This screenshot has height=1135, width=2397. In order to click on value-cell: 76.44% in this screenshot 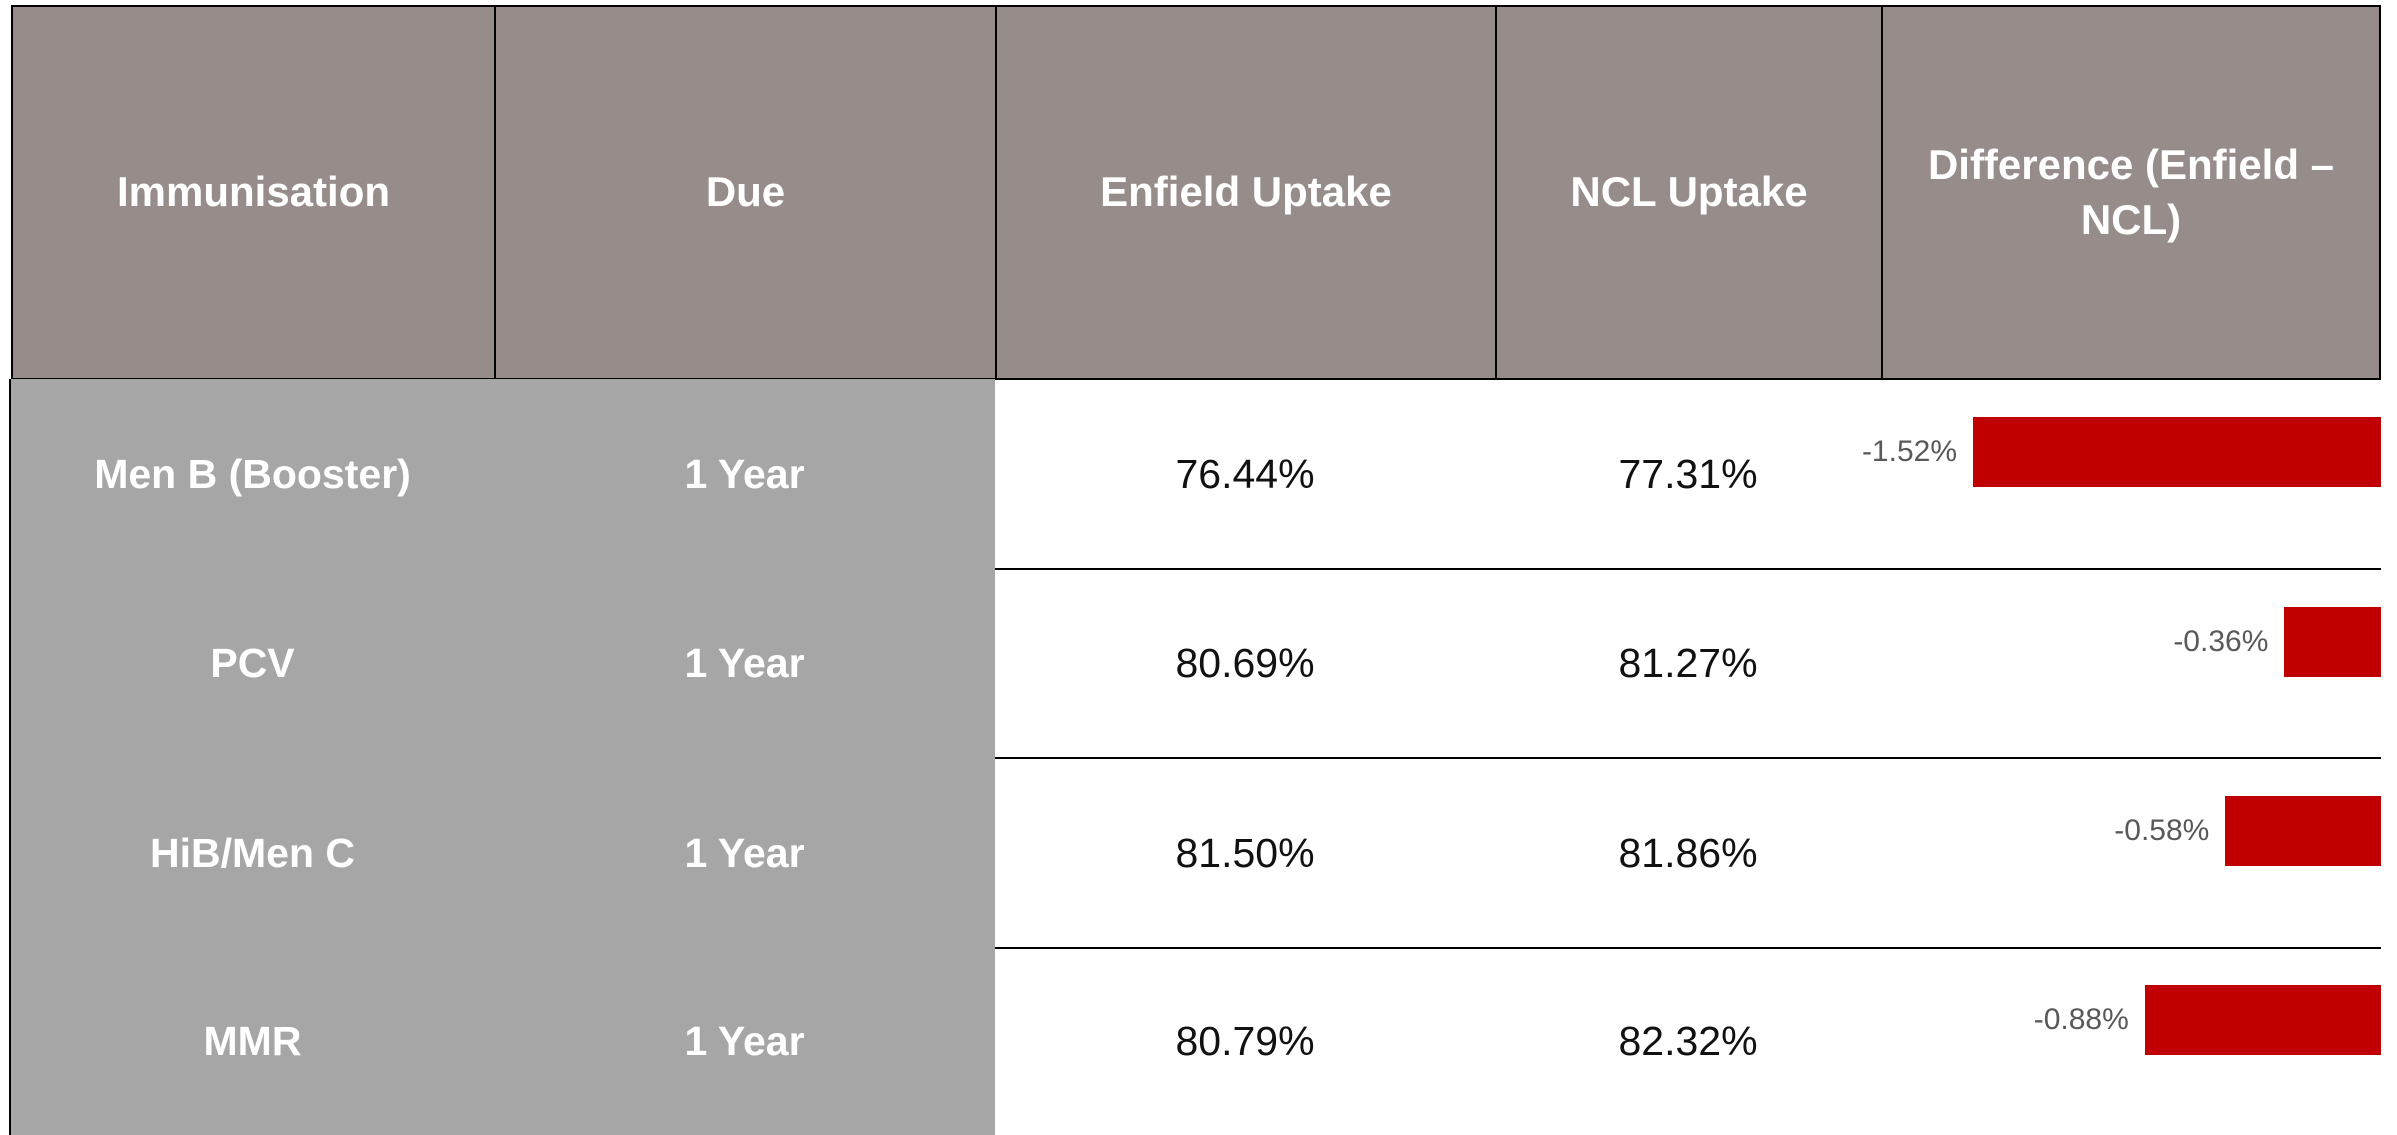, I will do `click(1245, 473)`.